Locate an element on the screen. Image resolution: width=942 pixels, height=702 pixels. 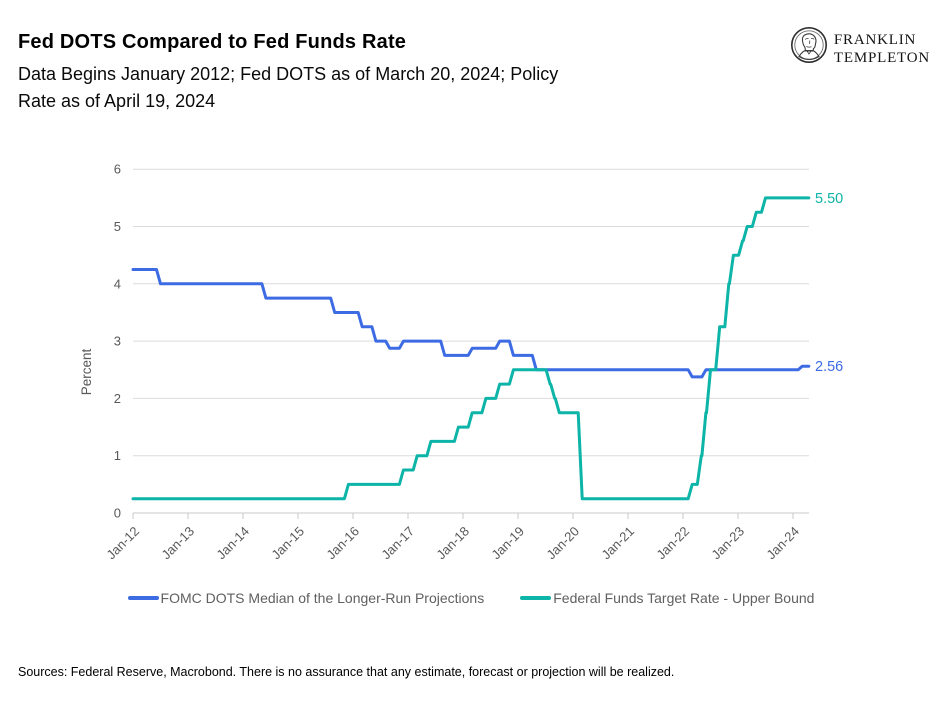
series-end-value-label: 2.56 is located at coordinates (829, 367).